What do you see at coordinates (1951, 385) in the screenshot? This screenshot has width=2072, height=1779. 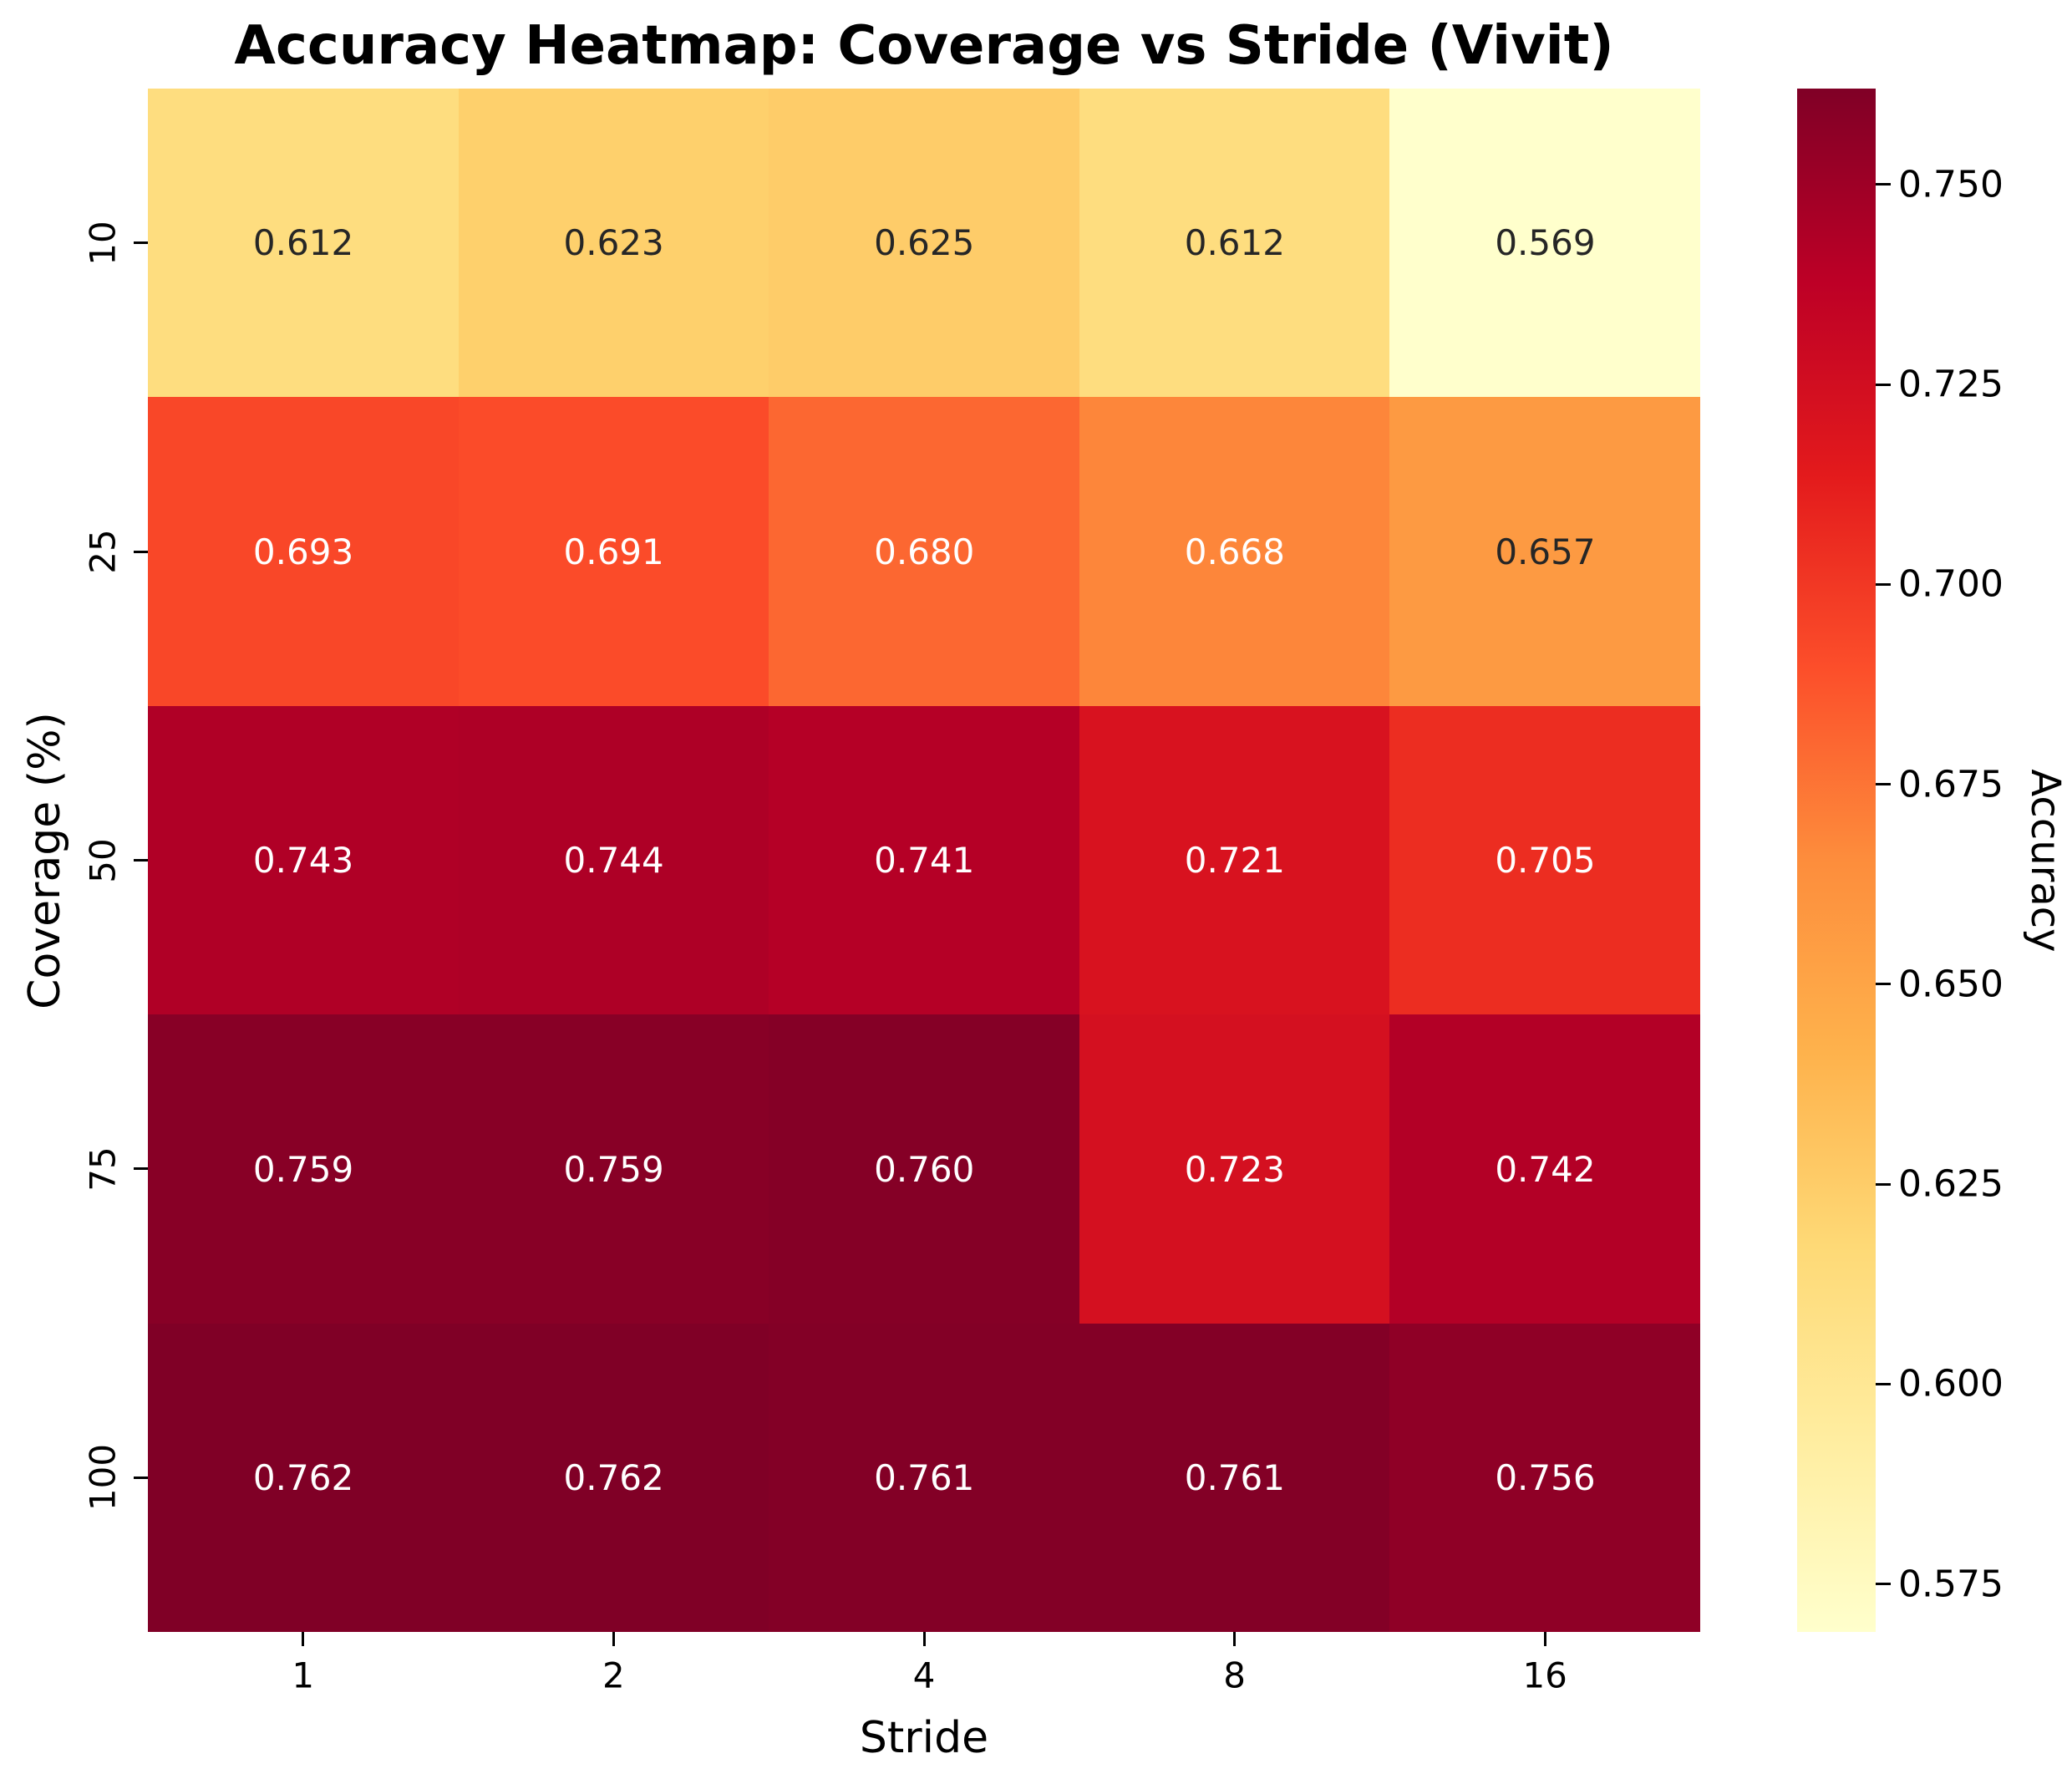 I see `colorbar-tick-label: 0.725` at bounding box center [1951, 385].